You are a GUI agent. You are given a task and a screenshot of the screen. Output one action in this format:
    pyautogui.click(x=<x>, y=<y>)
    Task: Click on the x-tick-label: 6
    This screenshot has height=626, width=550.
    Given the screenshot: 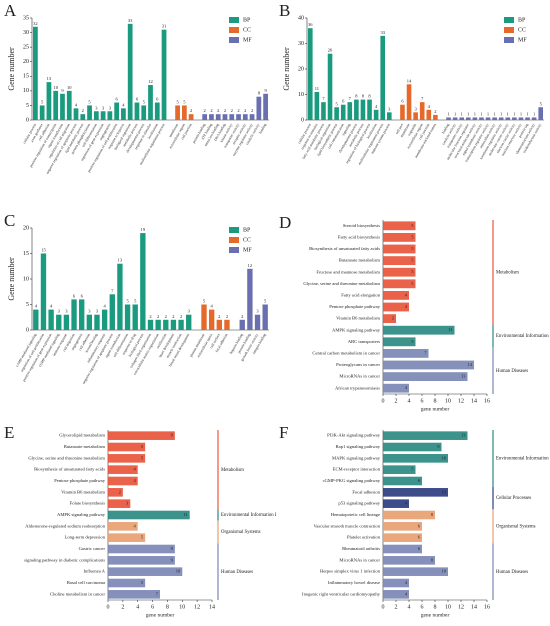 What is the action you would take?
    pyautogui.click(x=422, y=401)
    